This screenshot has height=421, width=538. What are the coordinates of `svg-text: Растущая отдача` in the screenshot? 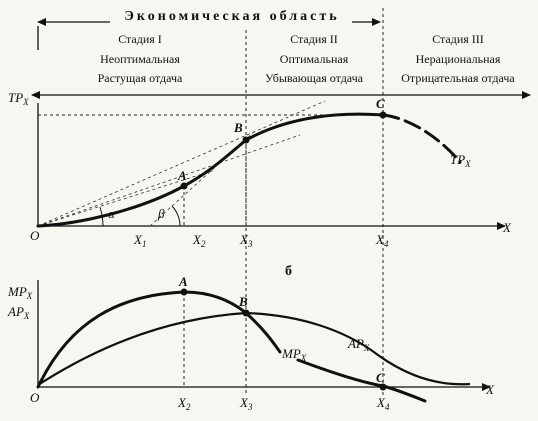 It's located at (140, 78).